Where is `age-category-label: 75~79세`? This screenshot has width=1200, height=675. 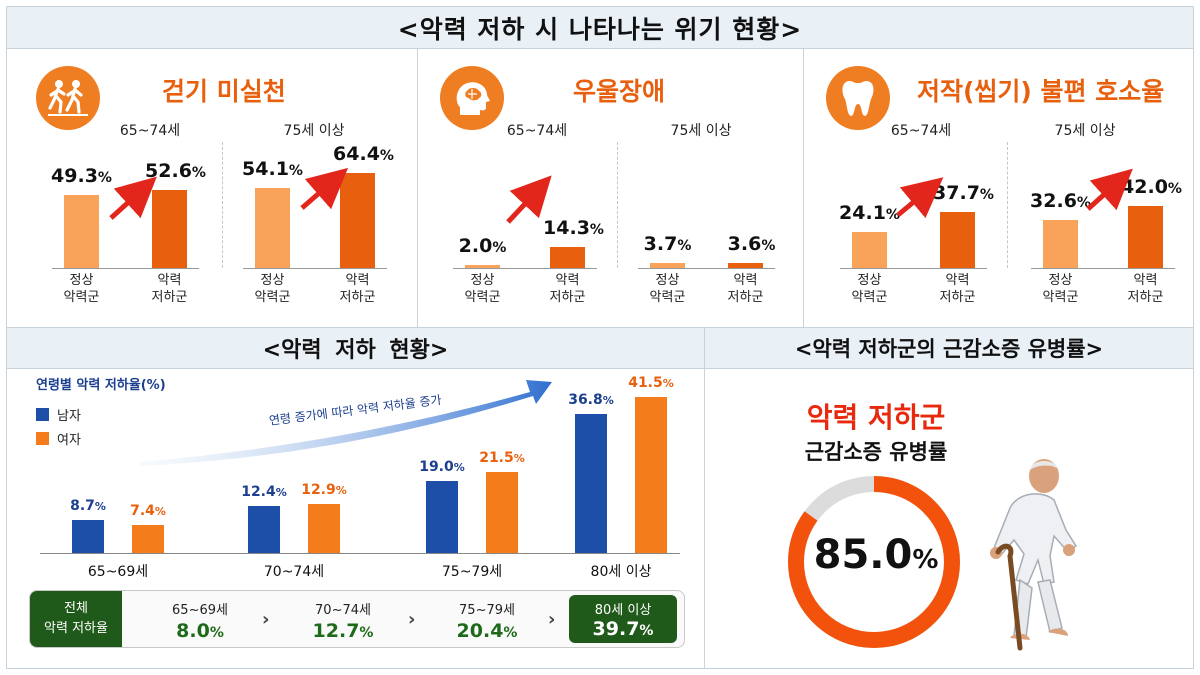
age-category-label: 75~79세 is located at coordinates (472, 572).